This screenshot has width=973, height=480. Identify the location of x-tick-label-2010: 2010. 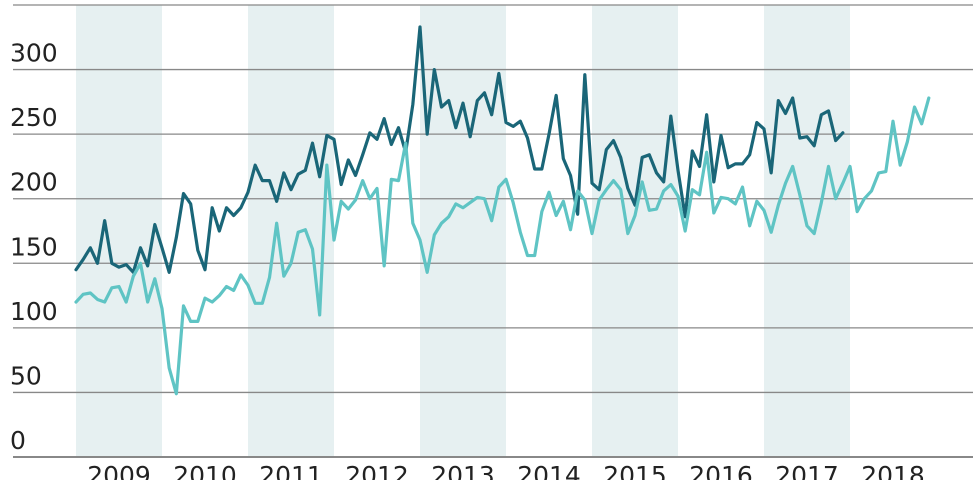
(205, 470).